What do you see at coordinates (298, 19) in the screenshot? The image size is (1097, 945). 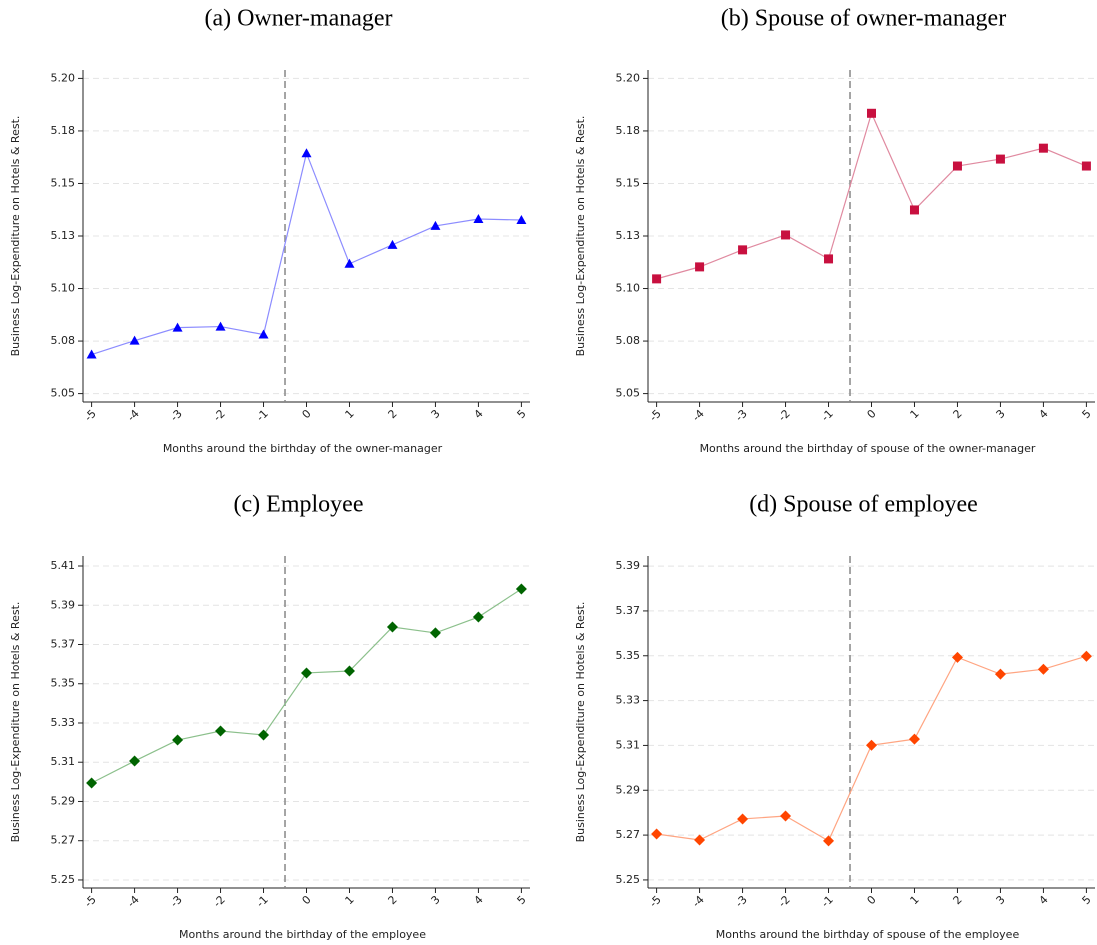 I see `panel-title: (a) Owner-manager` at bounding box center [298, 19].